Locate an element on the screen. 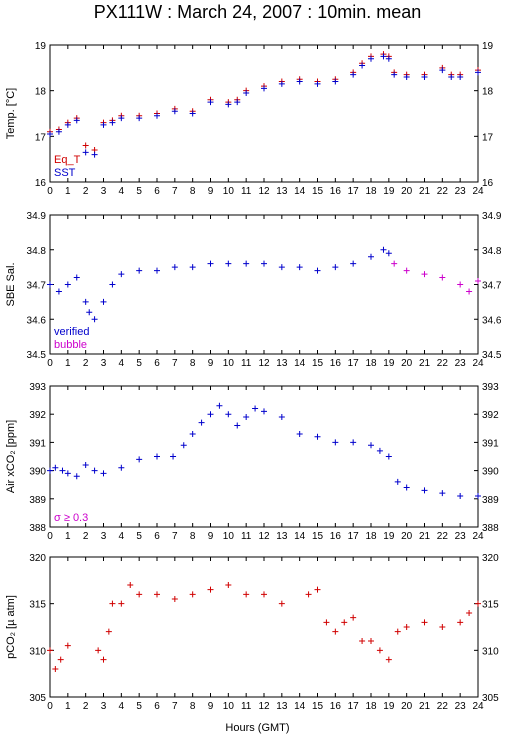 The width and height of the screenshot is (515, 739). y-tick-label-right: 305 is located at coordinates (490, 698).